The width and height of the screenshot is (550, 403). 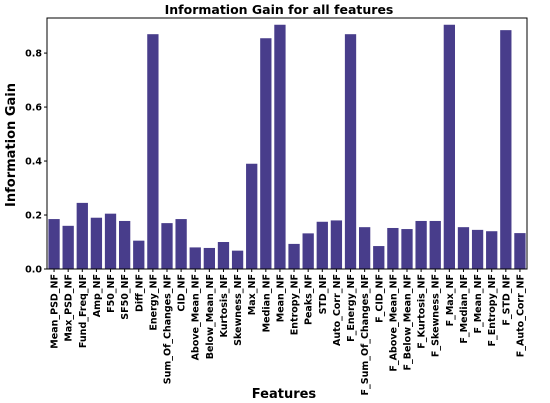 I want to click on x-tick-label: F_Sum_Of_Changes_NF, so click(x=365, y=334).